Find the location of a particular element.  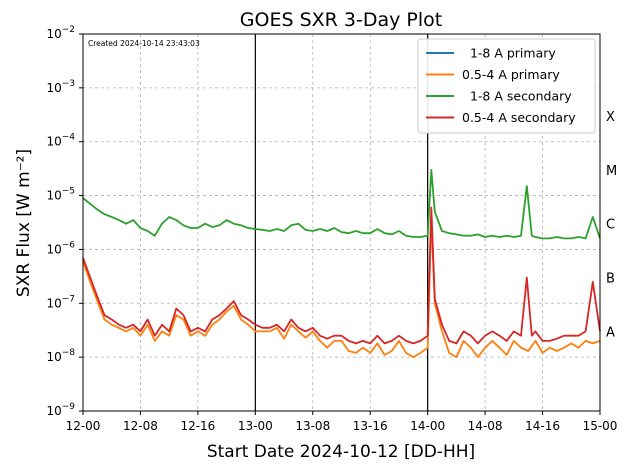

x-tick-label: 12-00 is located at coordinates (83, 426).